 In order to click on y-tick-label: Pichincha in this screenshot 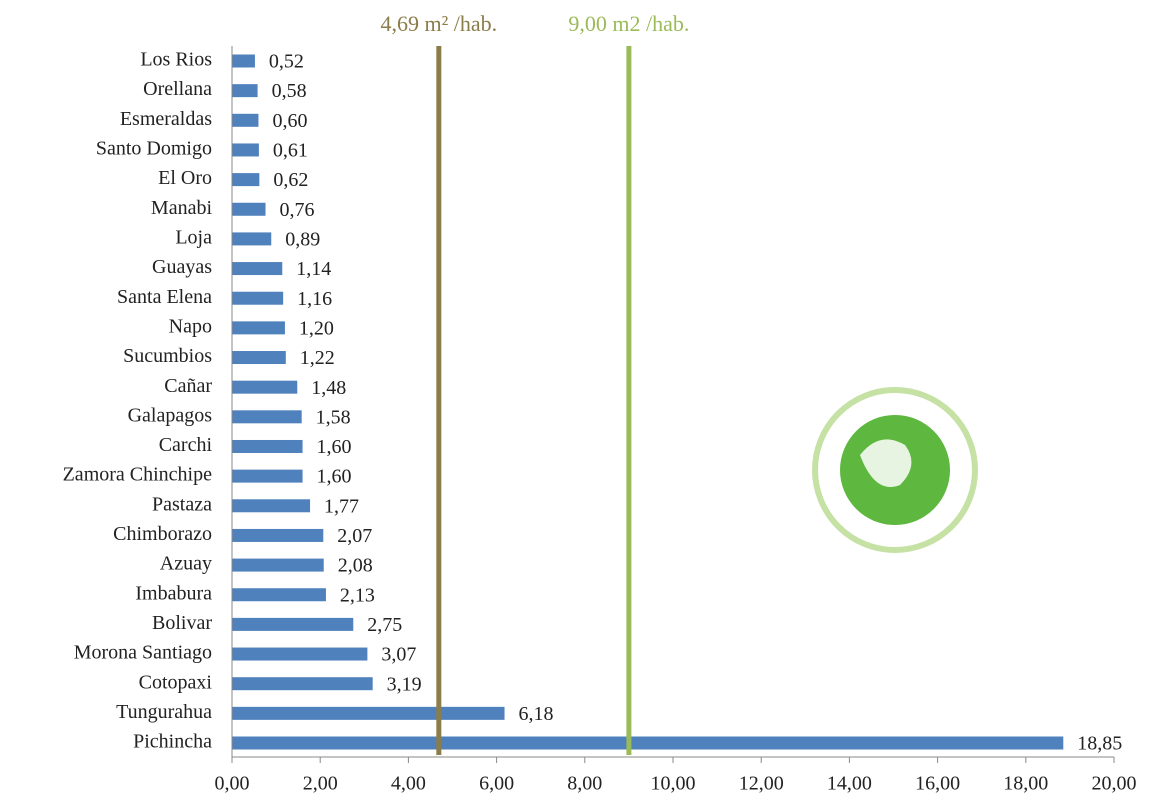, I will do `click(172, 742)`.